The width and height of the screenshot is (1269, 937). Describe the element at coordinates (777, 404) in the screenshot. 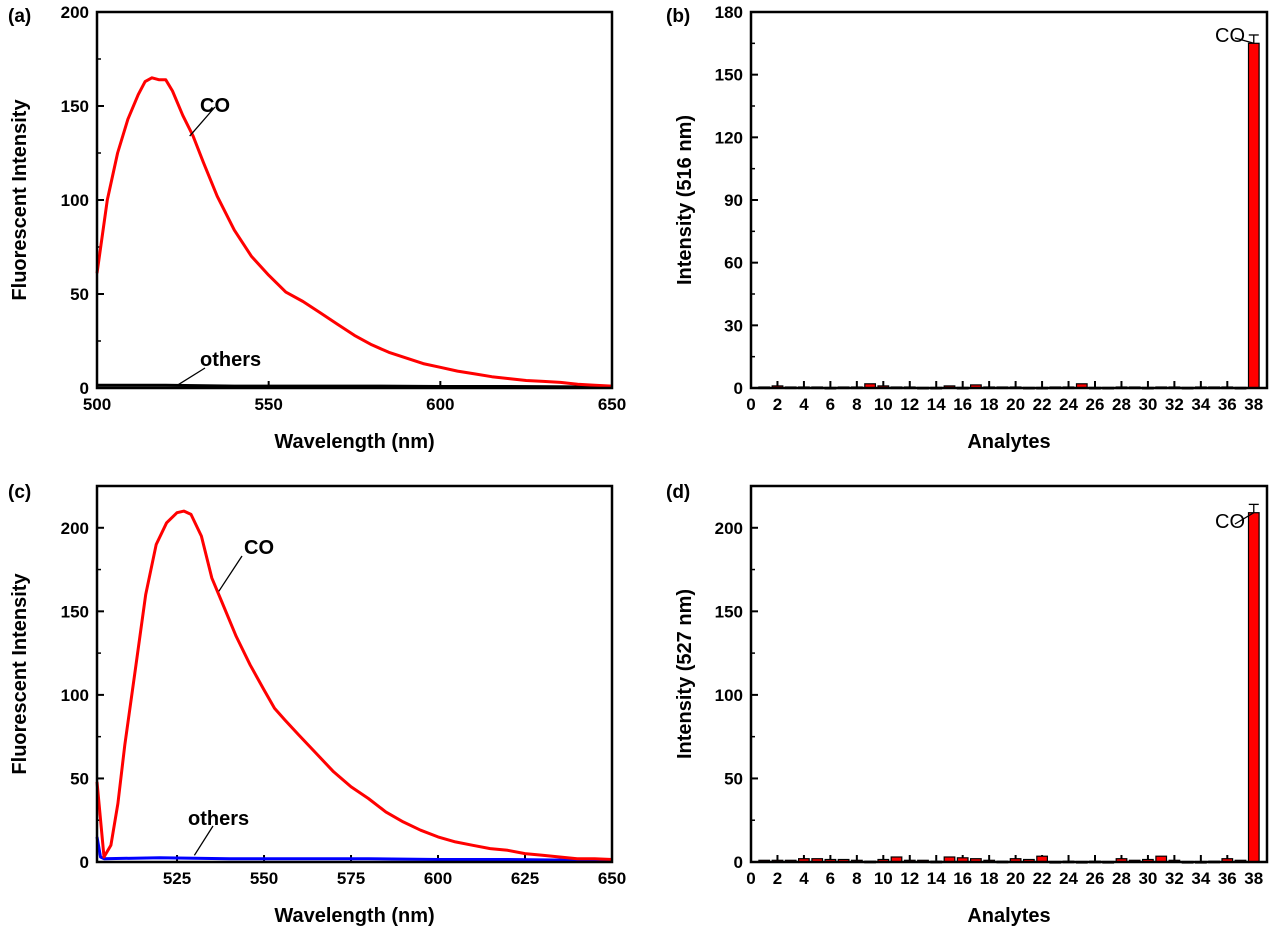

I see `x-tick-label: 2` at that location.